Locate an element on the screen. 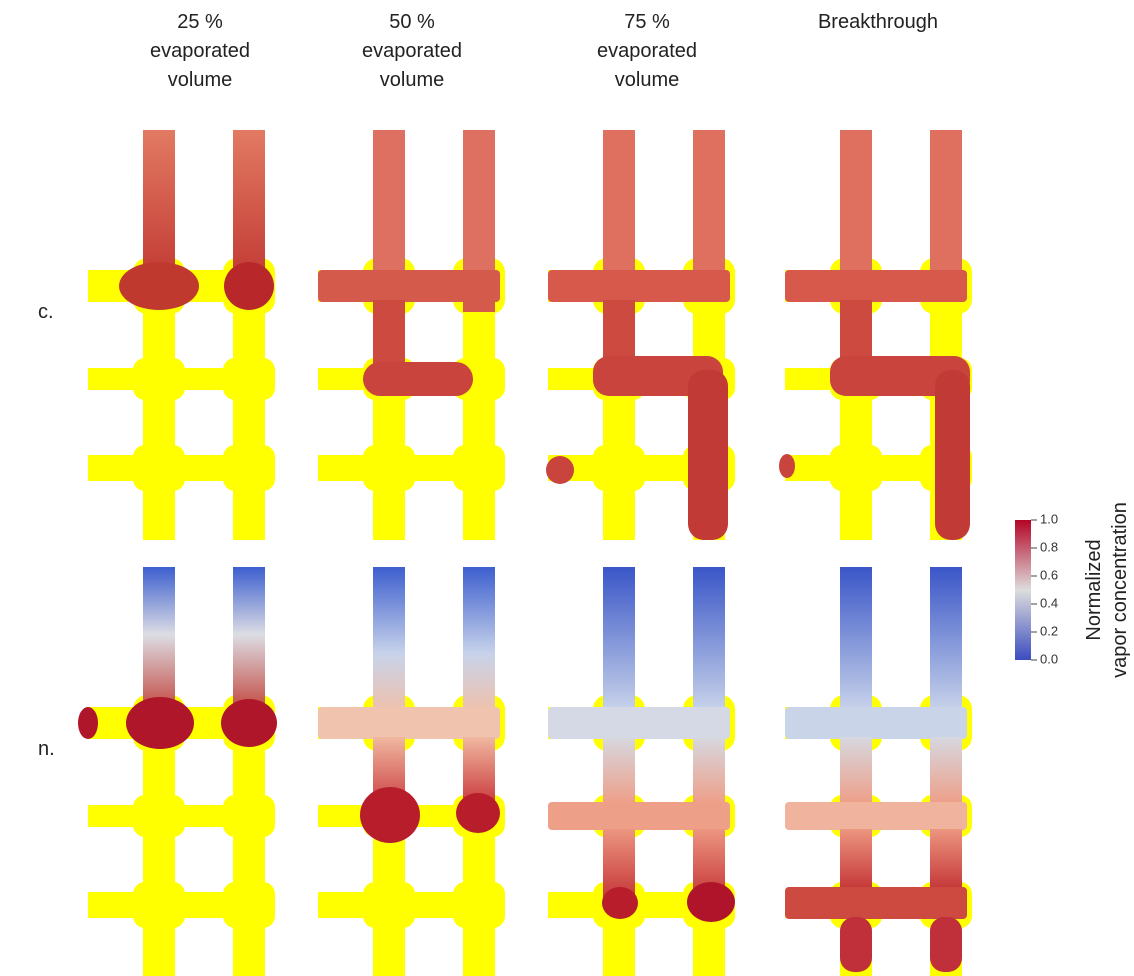 The width and height of the screenshot is (1134, 976). colorbar-tick-label: 0.8 is located at coordinates (1049, 546).